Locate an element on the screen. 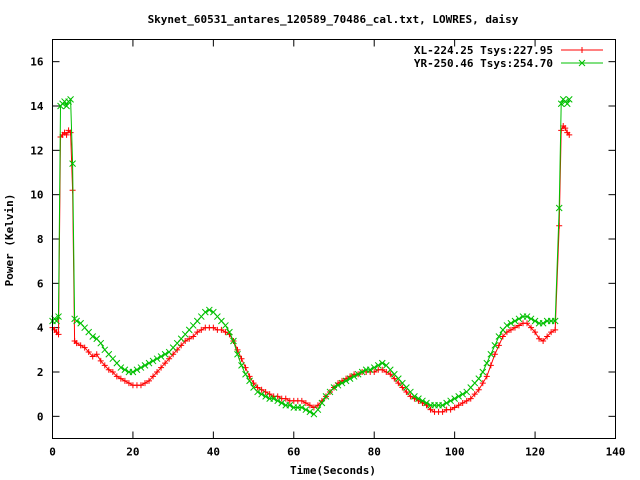 The height and width of the screenshot is (480, 640). y-axis-label: Power (Kelvin) is located at coordinates (9, 240).